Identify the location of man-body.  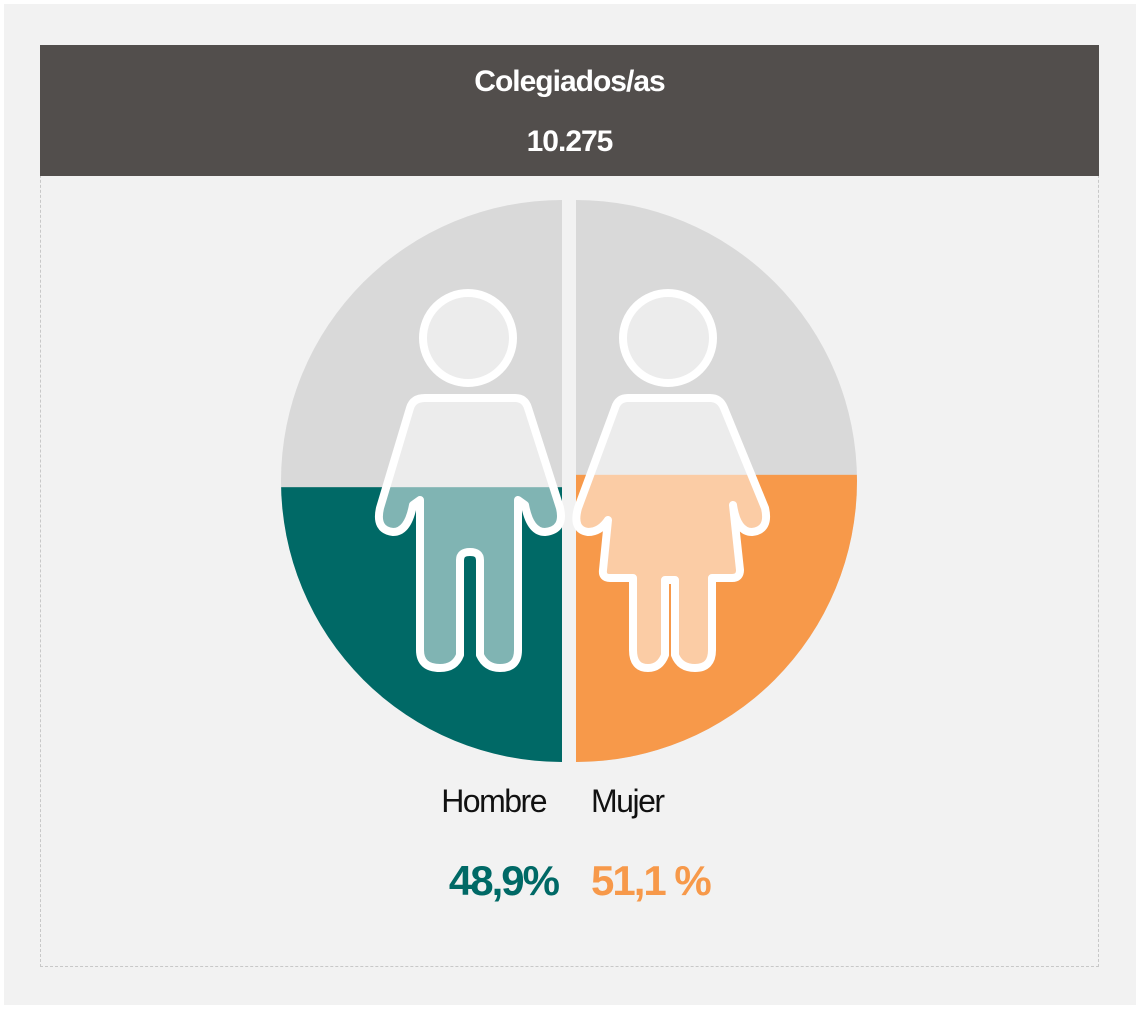
(469, 533).